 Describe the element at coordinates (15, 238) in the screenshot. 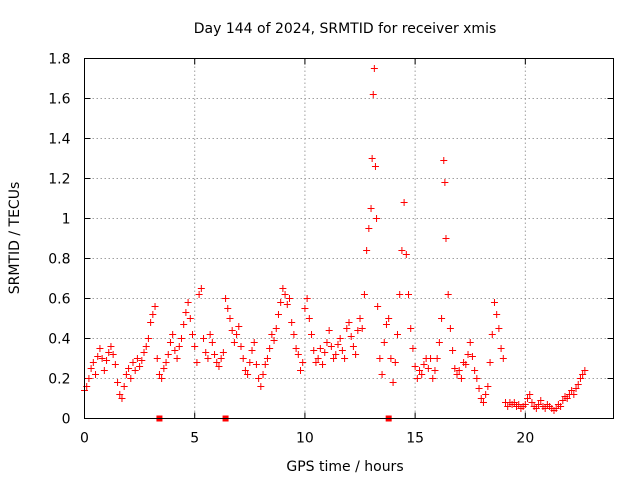

I see `y-axis-label: SRMTID / TECUs` at that location.